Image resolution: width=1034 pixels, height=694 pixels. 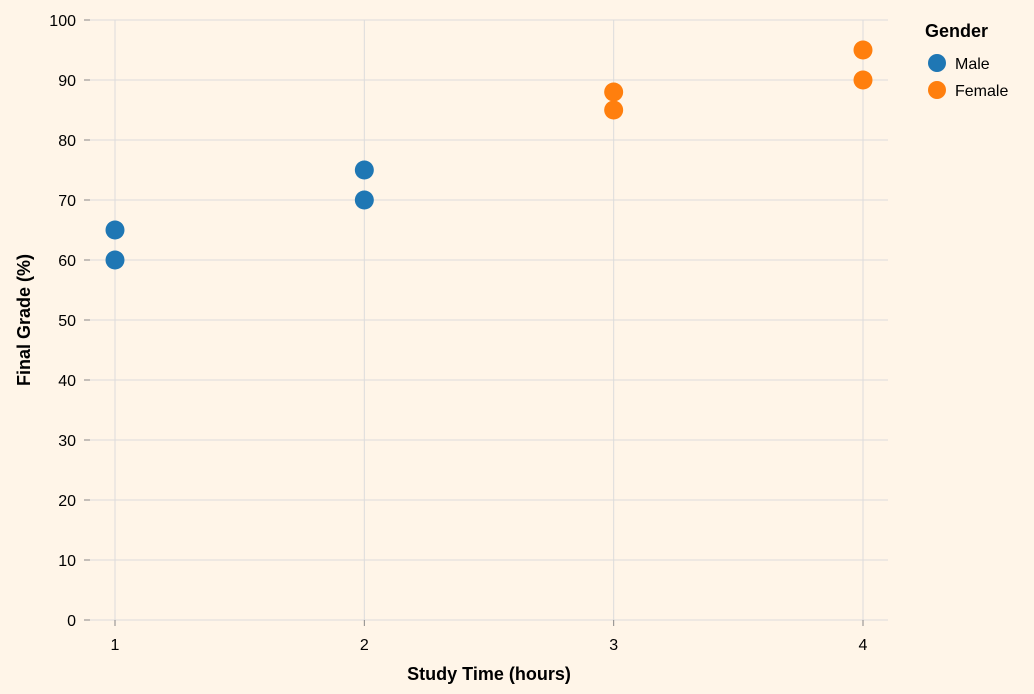 I want to click on y-tick-label-30: 30, so click(x=67, y=441).